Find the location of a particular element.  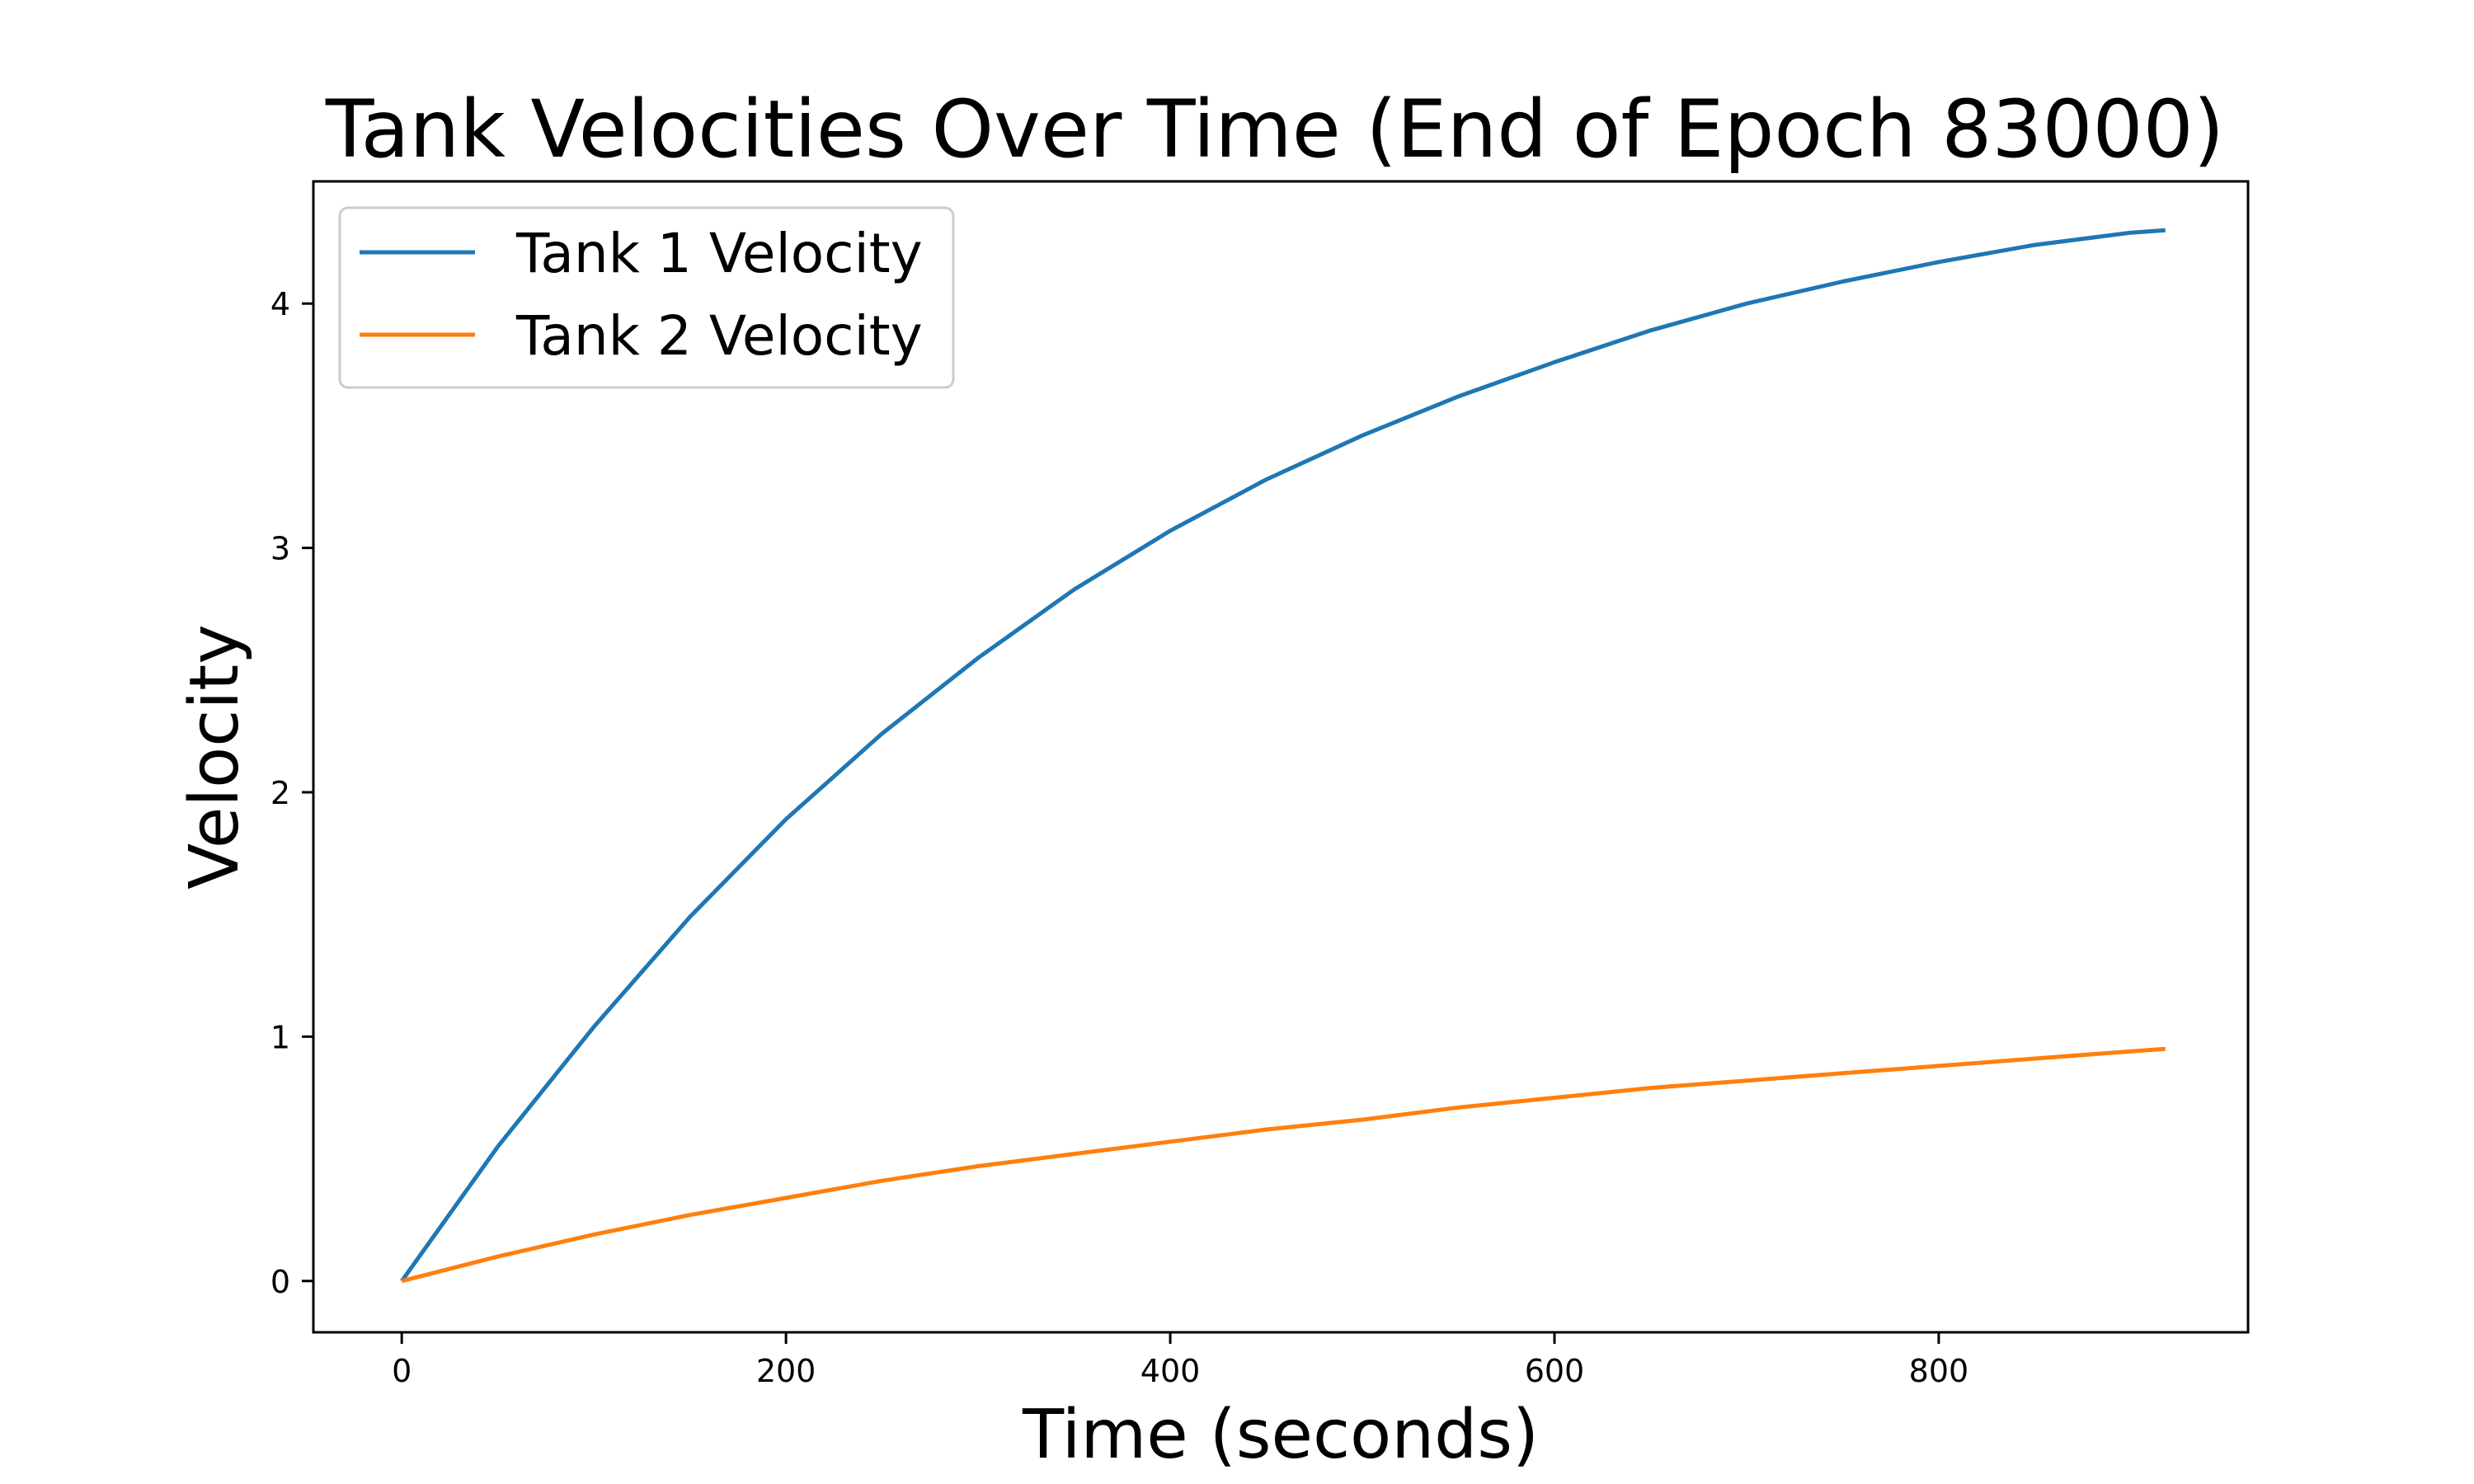

x-tick-label: 600 is located at coordinates (1555, 1371).